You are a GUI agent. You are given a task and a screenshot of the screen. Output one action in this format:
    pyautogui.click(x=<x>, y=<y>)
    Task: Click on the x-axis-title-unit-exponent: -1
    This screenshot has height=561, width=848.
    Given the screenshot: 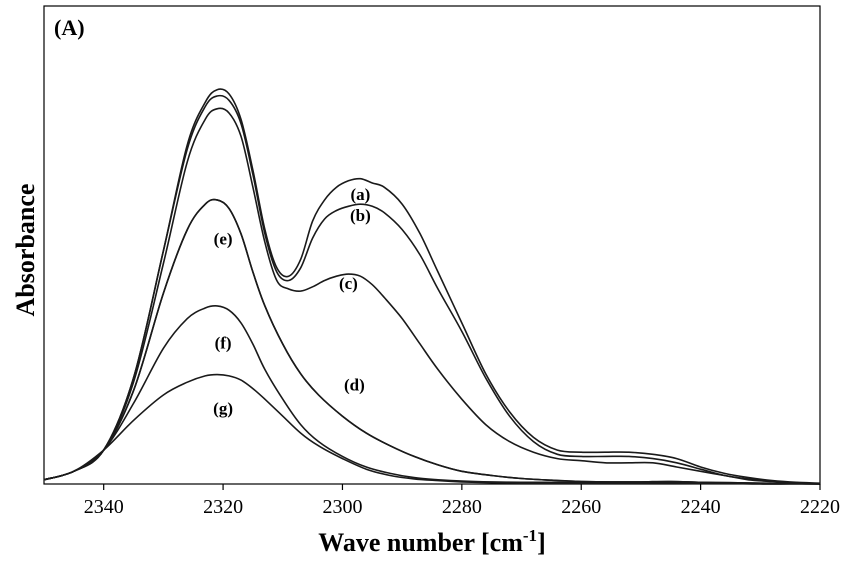 What is the action you would take?
    pyautogui.click(x=530, y=535)
    